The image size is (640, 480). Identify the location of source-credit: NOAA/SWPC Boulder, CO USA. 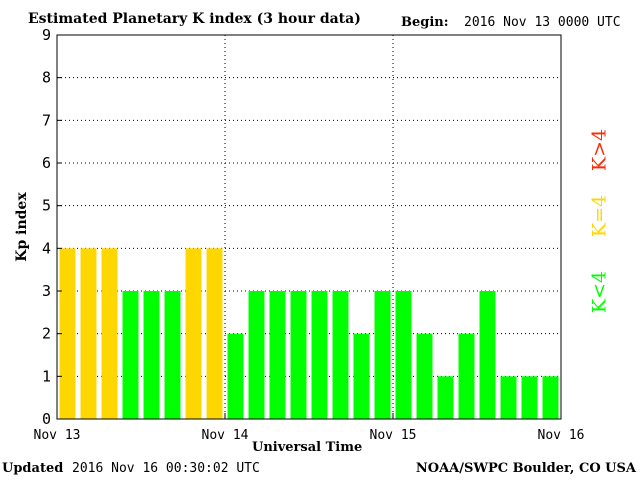
(525, 468).